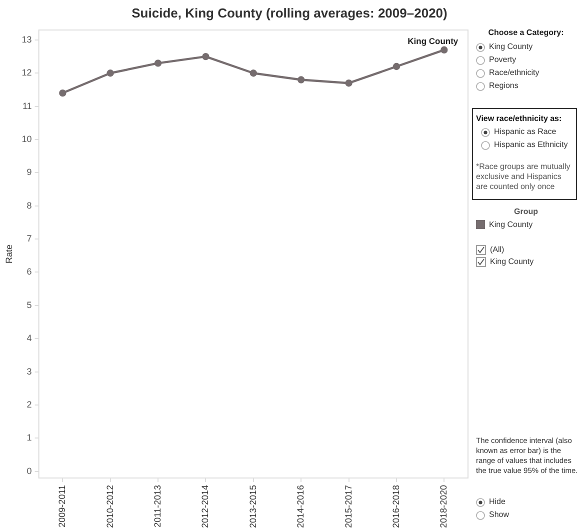 The height and width of the screenshot is (531, 579). Describe the element at coordinates (27, 139) in the screenshot. I see `y-tick-label: 10` at that location.